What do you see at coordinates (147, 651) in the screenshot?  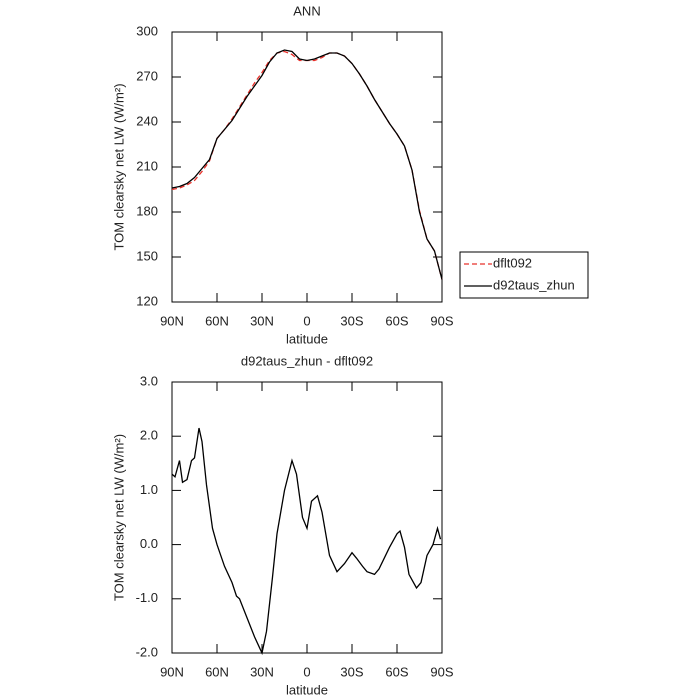 I see `y-tick-label: -2.0` at bounding box center [147, 651].